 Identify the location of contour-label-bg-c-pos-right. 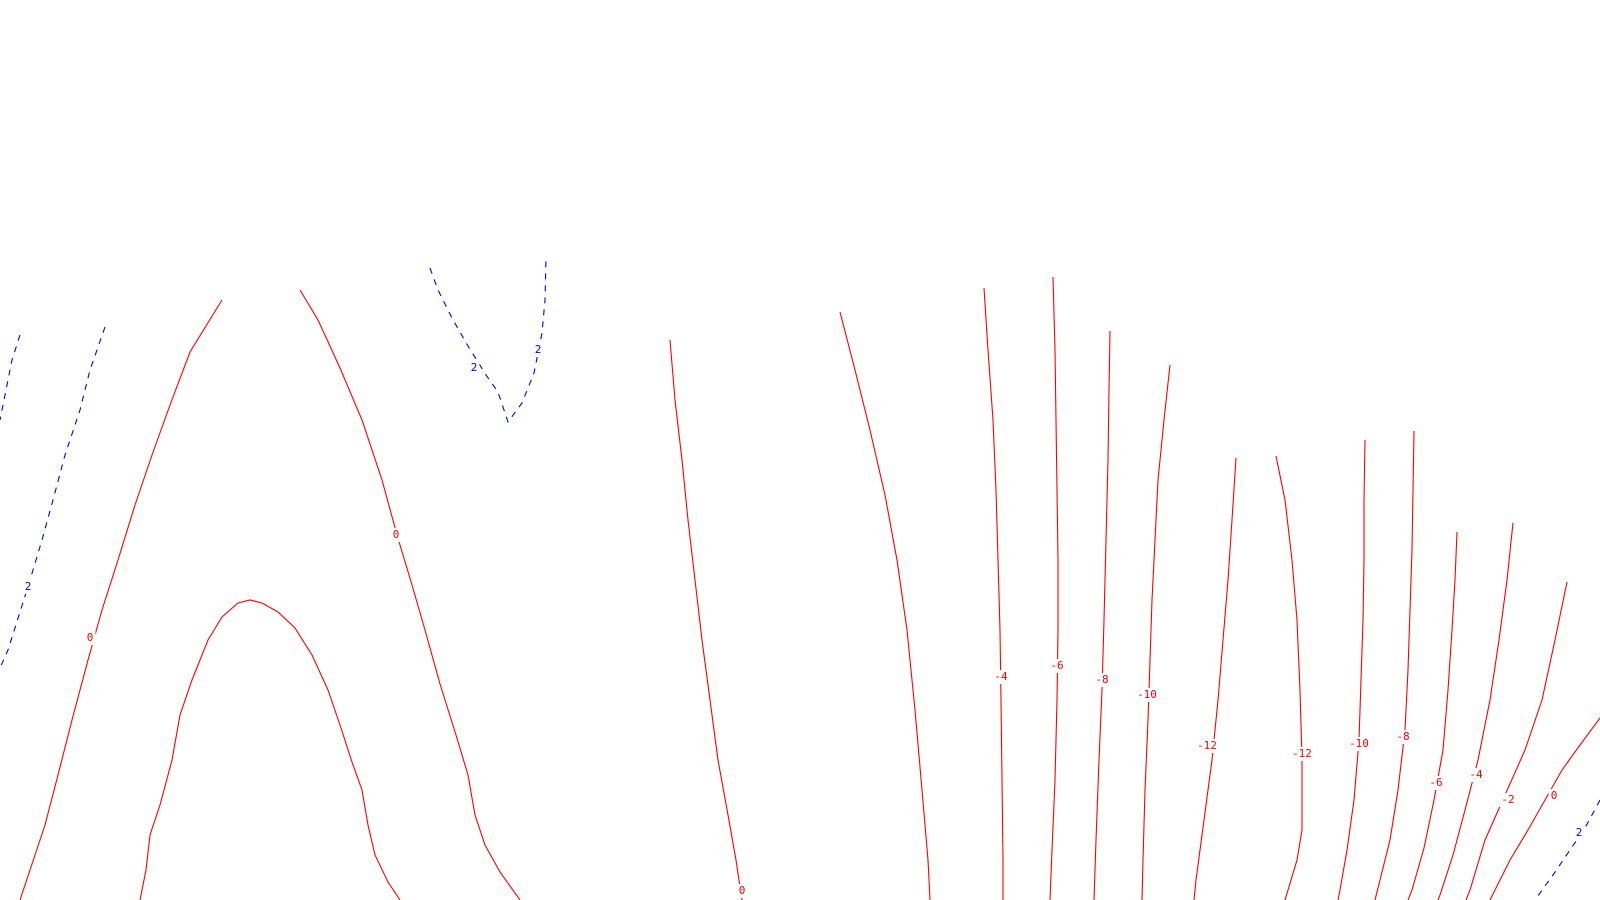
(1579, 833).